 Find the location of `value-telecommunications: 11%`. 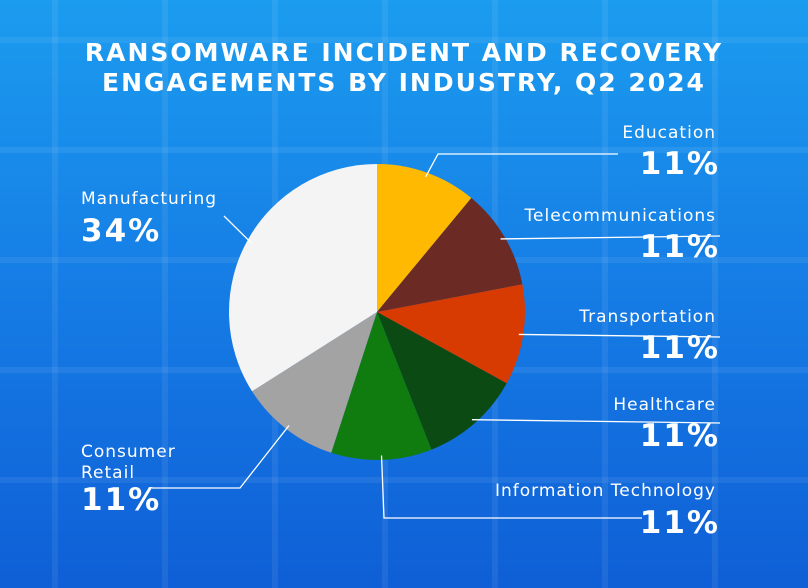

value-telecommunications: 11% is located at coordinates (679, 247).